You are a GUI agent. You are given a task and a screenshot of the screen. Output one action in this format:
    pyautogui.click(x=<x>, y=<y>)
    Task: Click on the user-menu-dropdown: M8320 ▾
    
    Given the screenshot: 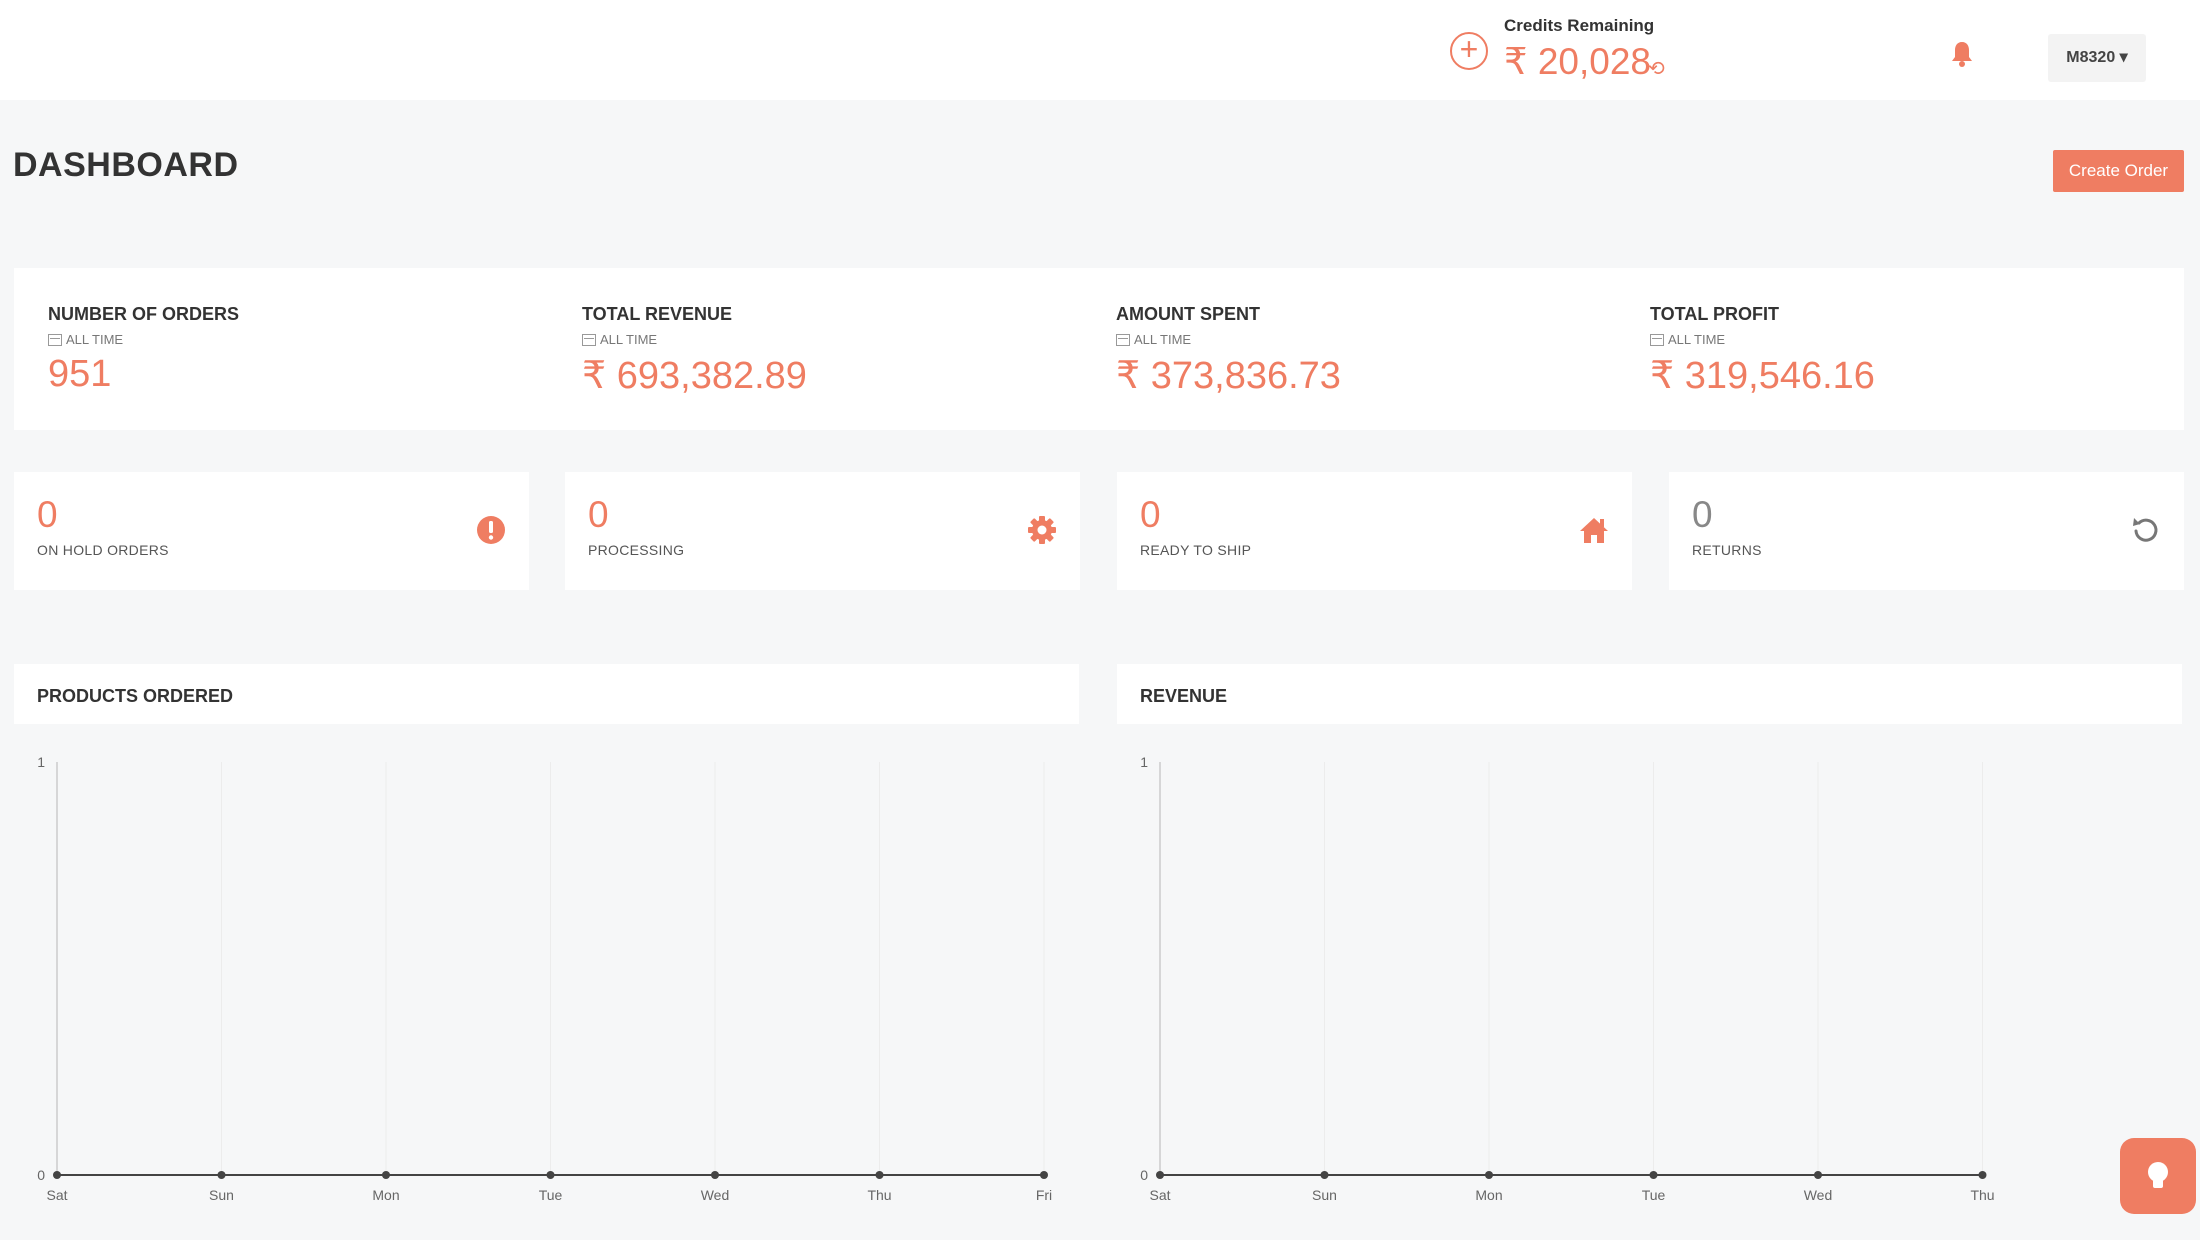 What is the action you would take?
    pyautogui.click(x=2097, y=58)
    